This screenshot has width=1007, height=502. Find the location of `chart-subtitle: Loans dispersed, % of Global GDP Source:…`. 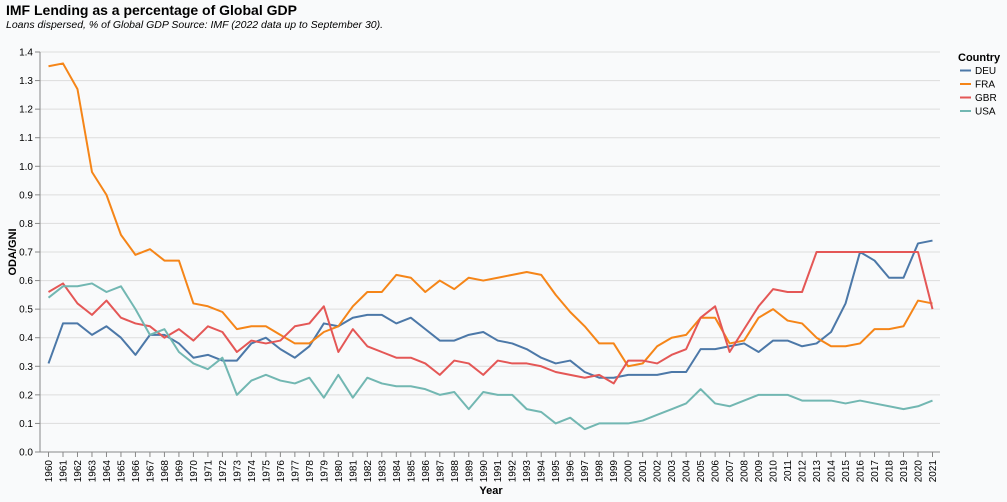

chart-subtitle: Loans dispersed, % of Global GDP Source:… is located at coordinates (195, 25).